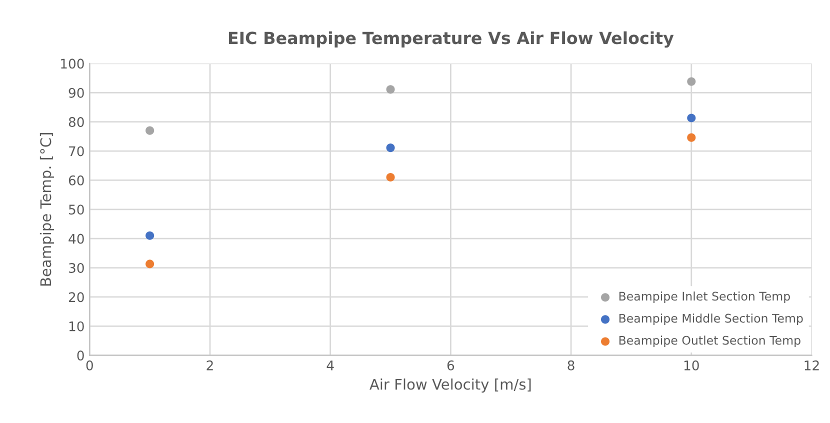  Describe the element at coordinates (330, 365) in the screenshot. I see `x-tick-label: 4` at that location.